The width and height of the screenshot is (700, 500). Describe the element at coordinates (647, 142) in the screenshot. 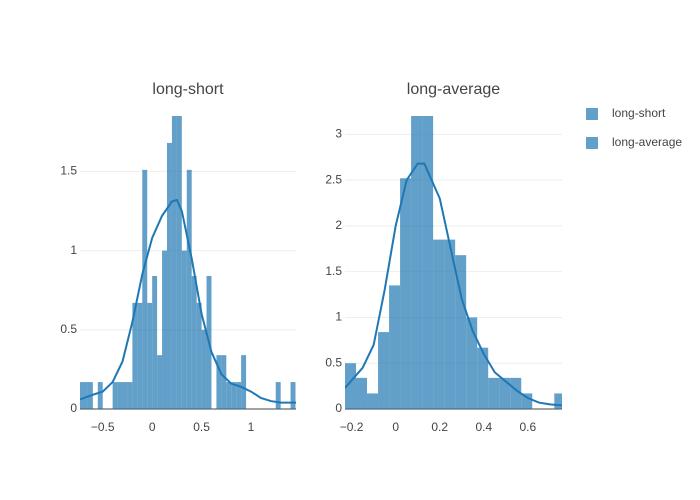

I see `legend-label: long-average` at that location.